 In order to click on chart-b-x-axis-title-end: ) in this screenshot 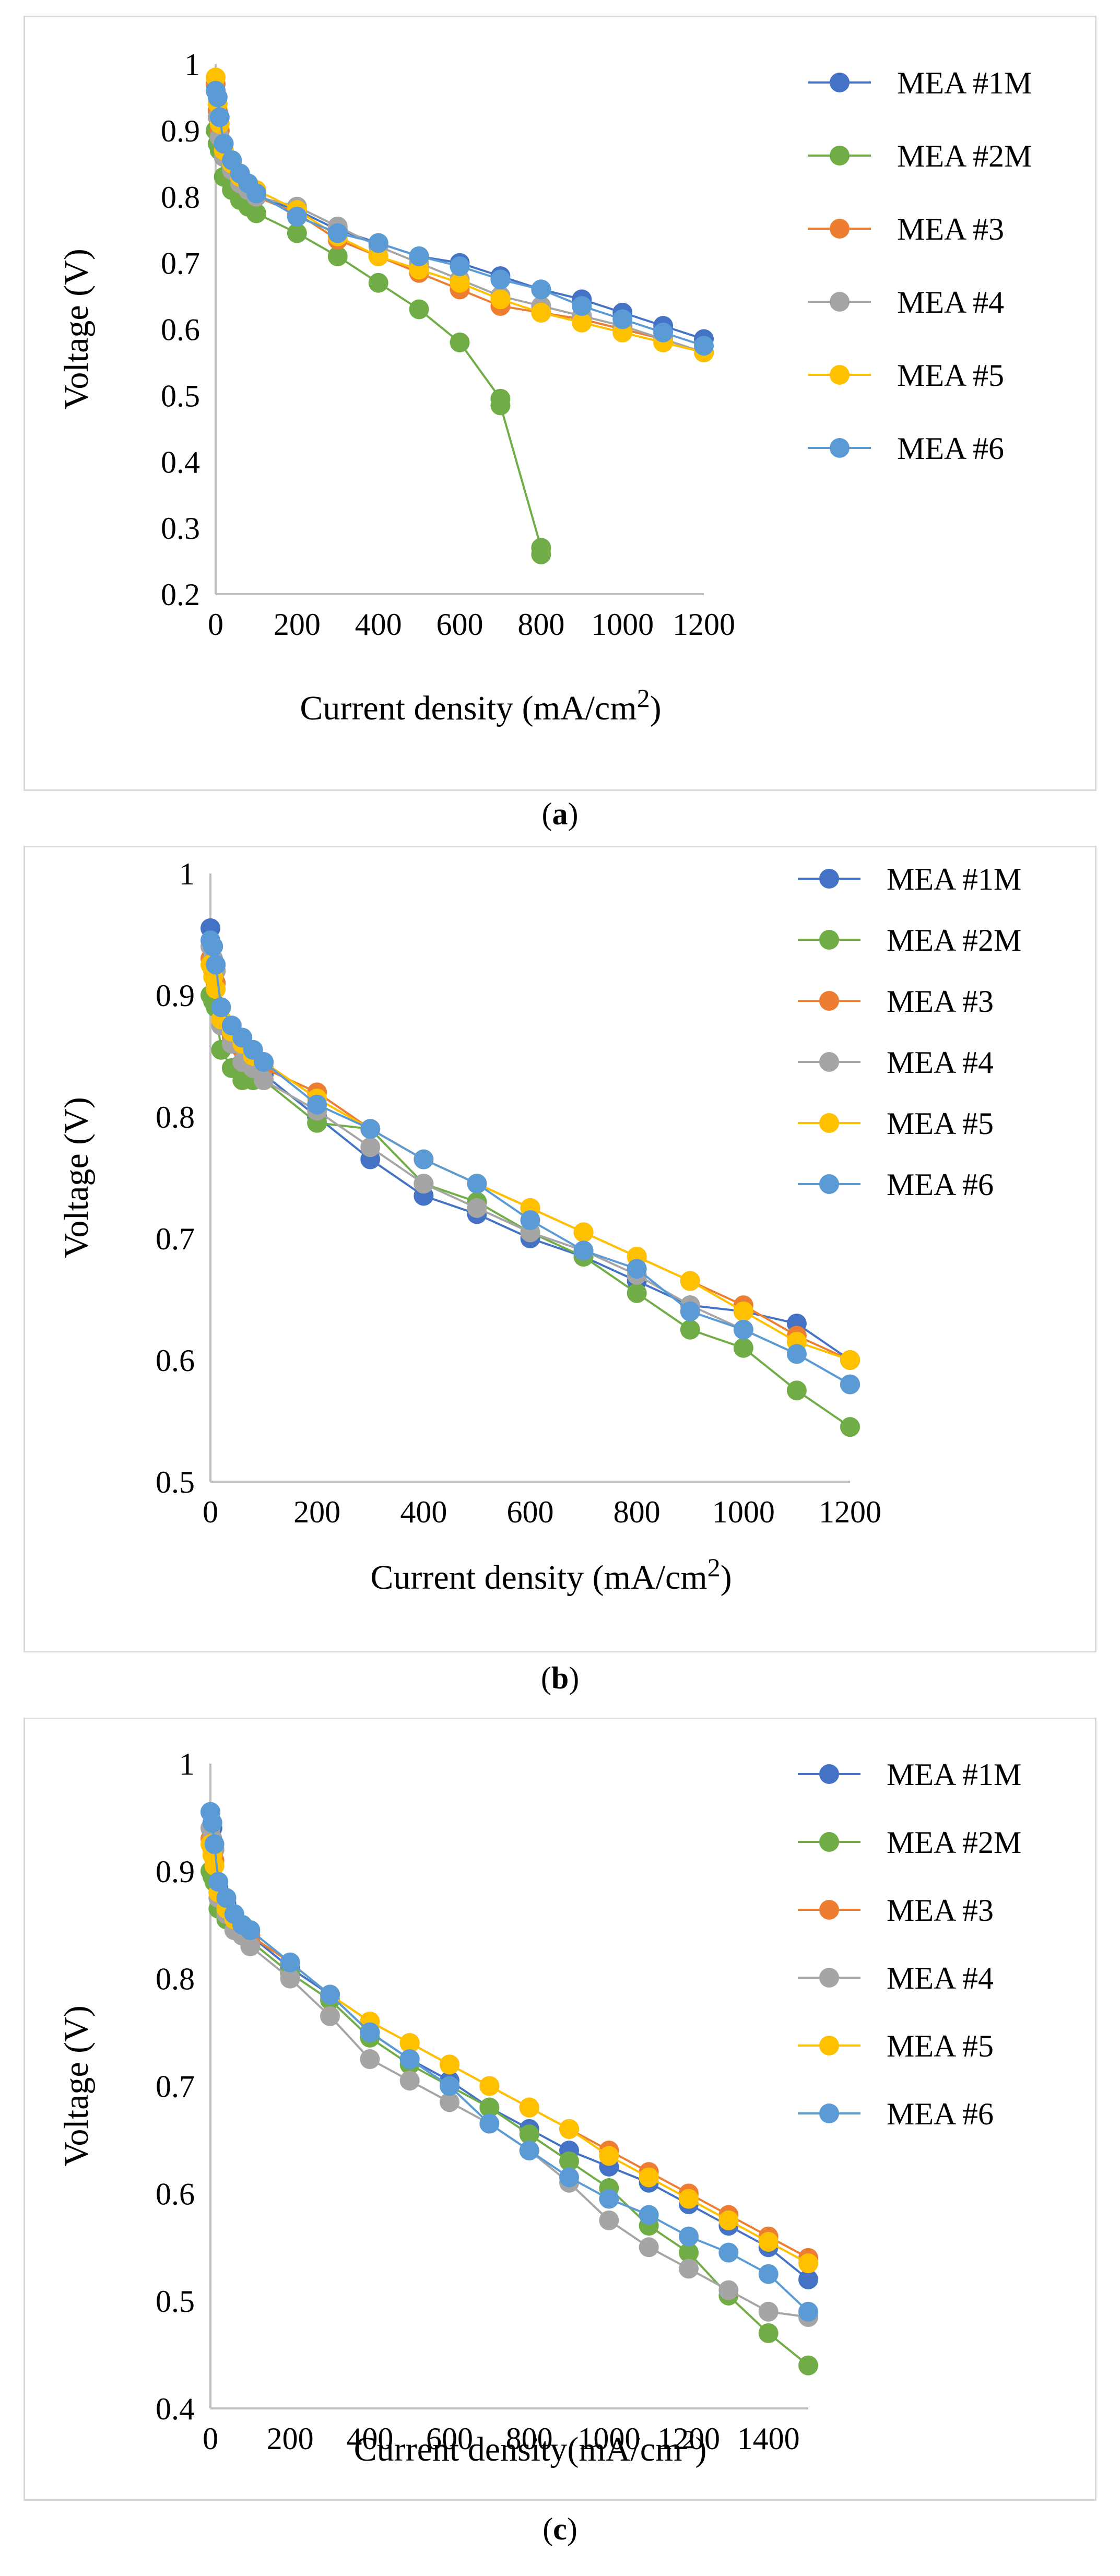, I will do `click(726, 1577)`.